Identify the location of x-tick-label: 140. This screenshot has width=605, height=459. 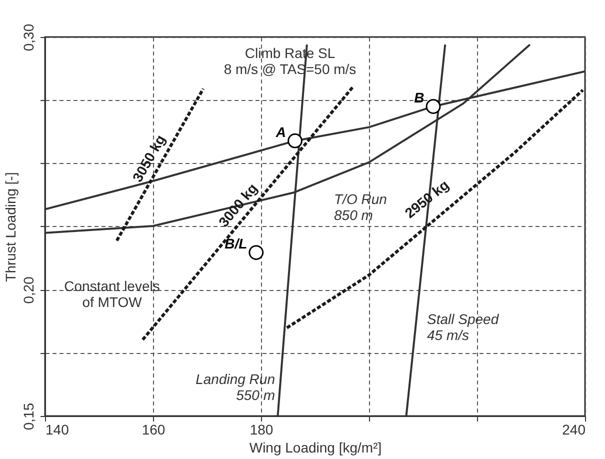
(58, 430).